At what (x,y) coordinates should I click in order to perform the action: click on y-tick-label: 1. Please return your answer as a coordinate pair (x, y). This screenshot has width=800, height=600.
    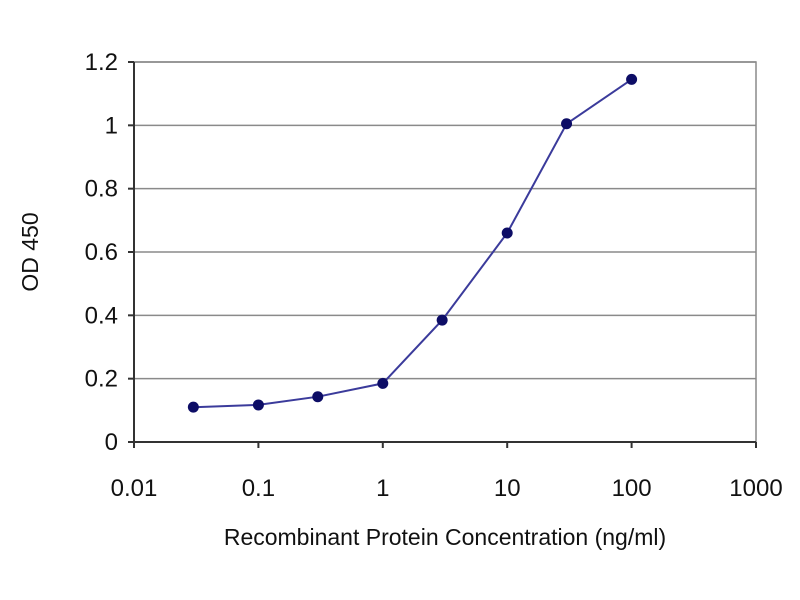
    Looking at the image, I should click on (111, 125).